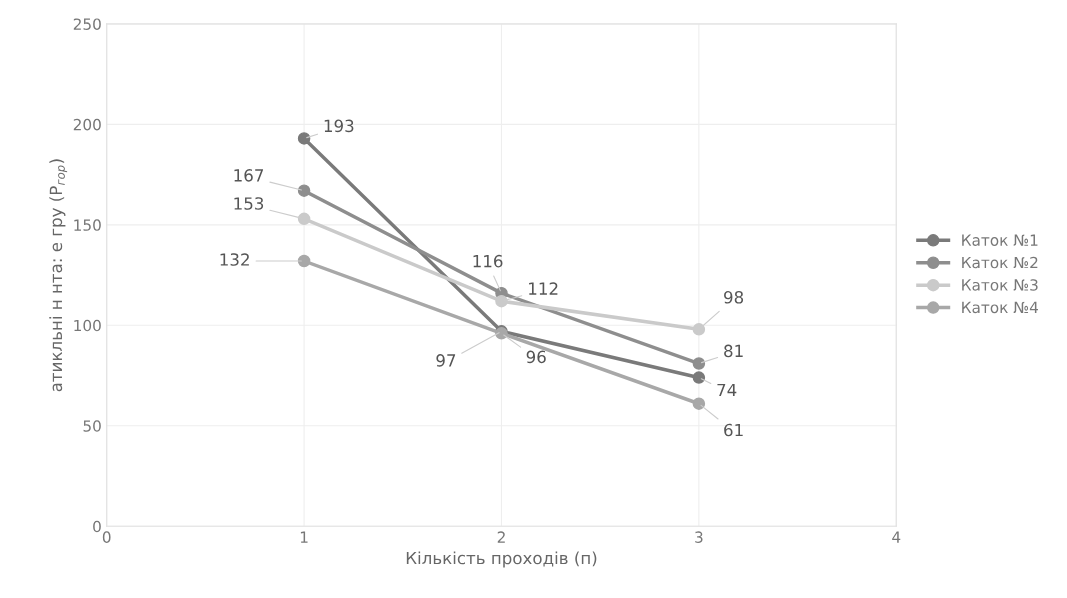 This screenshot has height=598, width=1067. Describe the element at coordinates (249, 175) in the screenshot. I see `data-label: 167` at that location.